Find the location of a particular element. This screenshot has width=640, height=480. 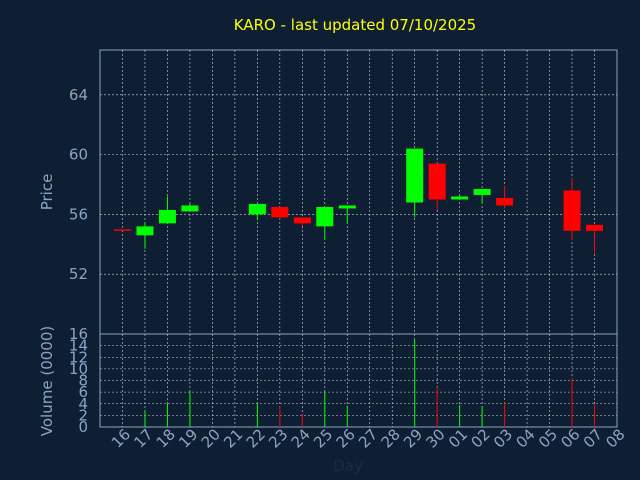

volume-tick-label: 10 is located at coordinates (78, 369).